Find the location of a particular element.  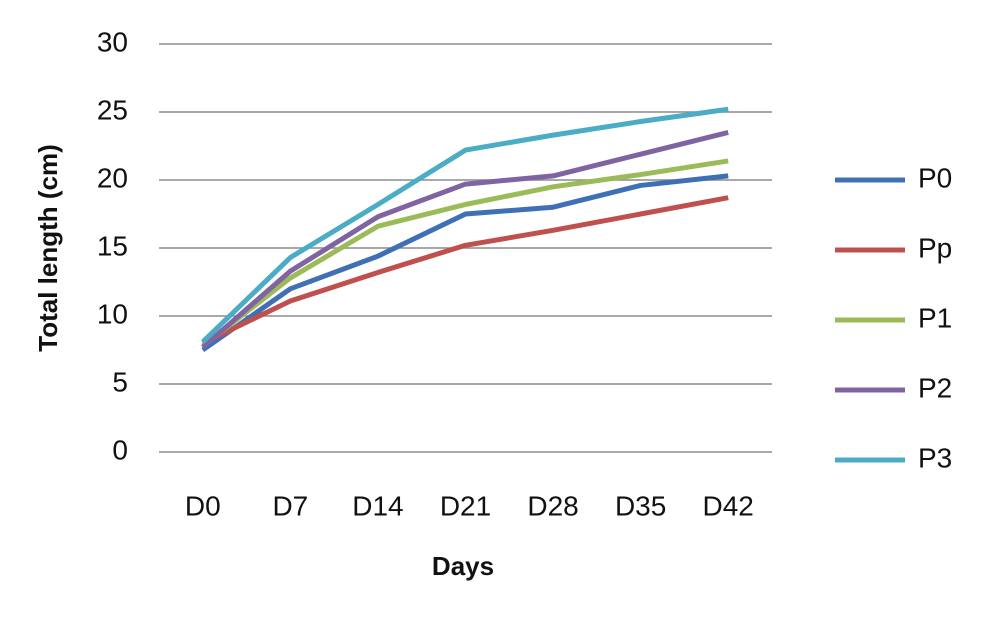

legend-label: P0 is located at coordinates (935, 177).